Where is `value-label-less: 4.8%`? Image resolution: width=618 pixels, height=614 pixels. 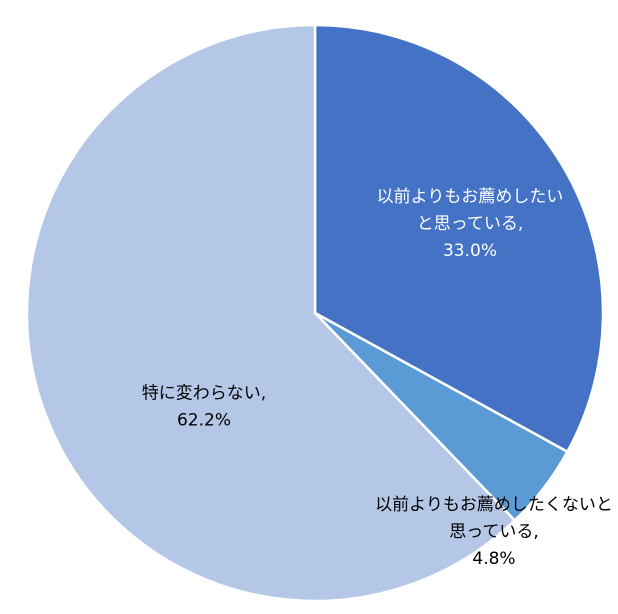
value-label-less: 4.8% is located at coordinates (493, 559).